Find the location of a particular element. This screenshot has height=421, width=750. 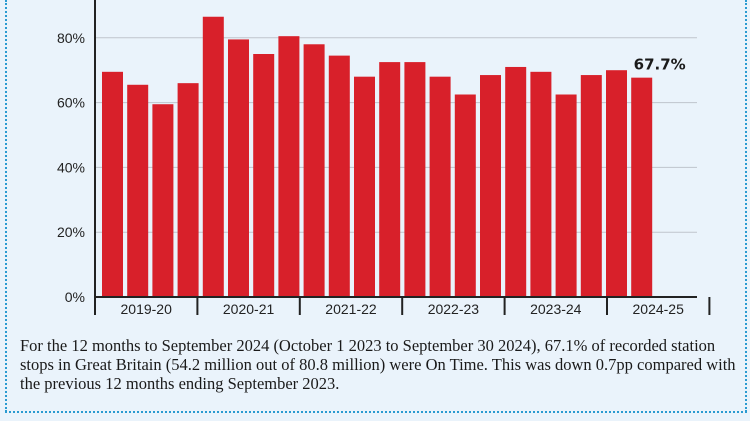

dotted-border-right is located at coordinates (746, 206).